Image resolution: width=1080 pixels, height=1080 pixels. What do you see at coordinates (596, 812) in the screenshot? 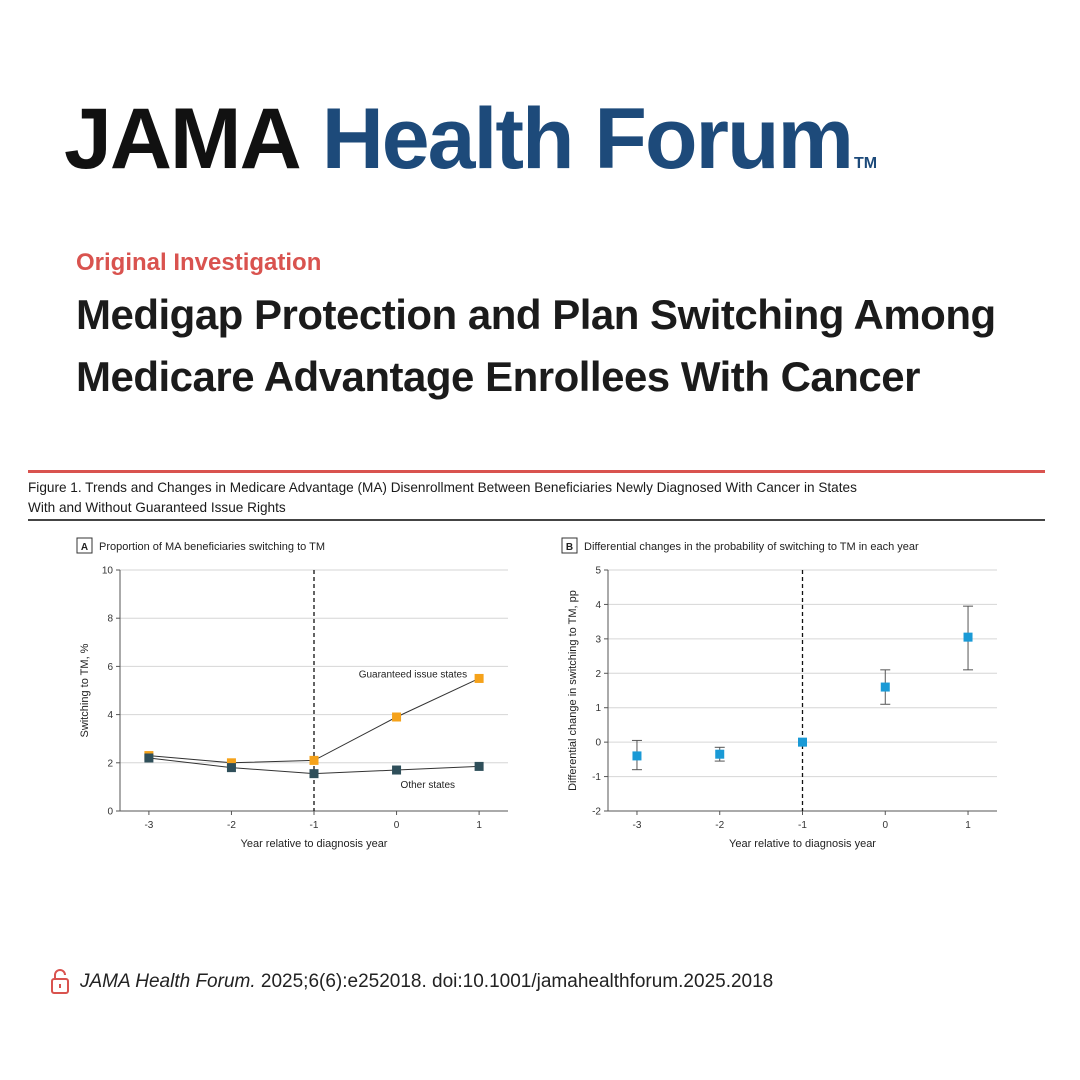
I see `panel-b-y-tick-label: -2` at bounding box center [596, 812].